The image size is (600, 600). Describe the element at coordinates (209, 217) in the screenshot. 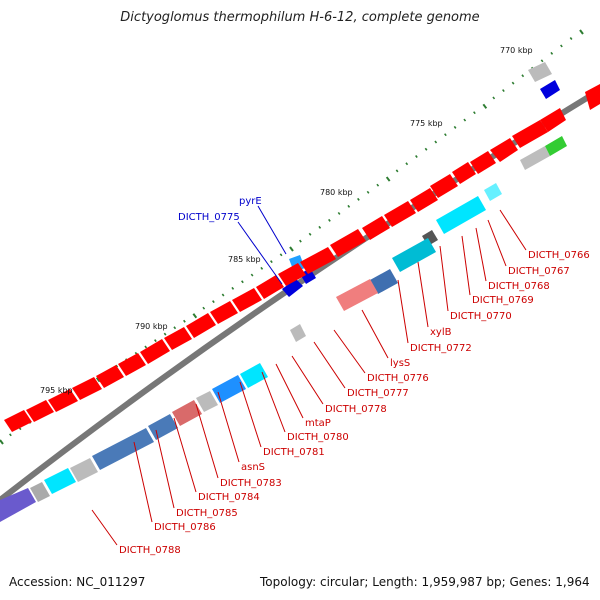

I see `gene-label: DICTH_0775` at that location.